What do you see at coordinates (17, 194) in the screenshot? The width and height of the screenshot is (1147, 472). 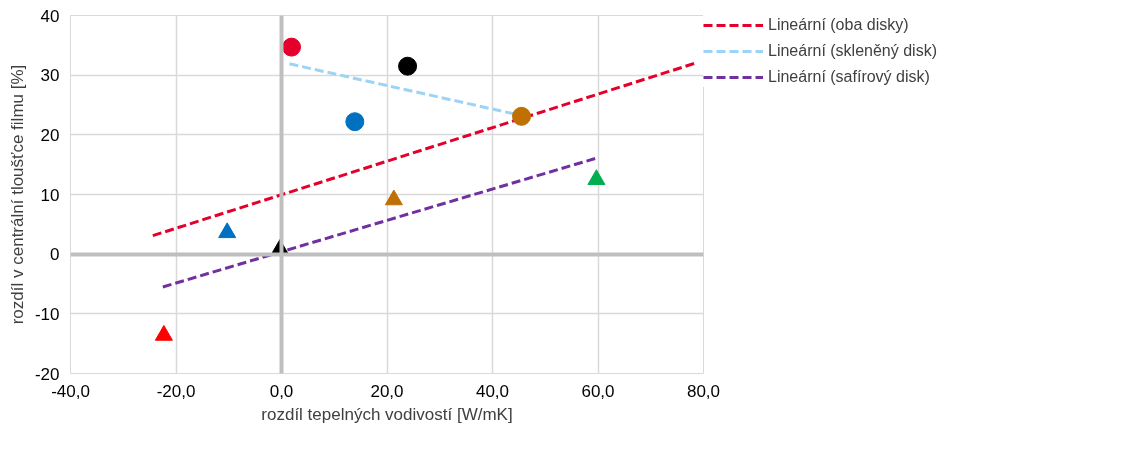 I see `y-axis-title: rozdíl v centrální tloušťce filmu [%]` at bounding box center [17, 194].